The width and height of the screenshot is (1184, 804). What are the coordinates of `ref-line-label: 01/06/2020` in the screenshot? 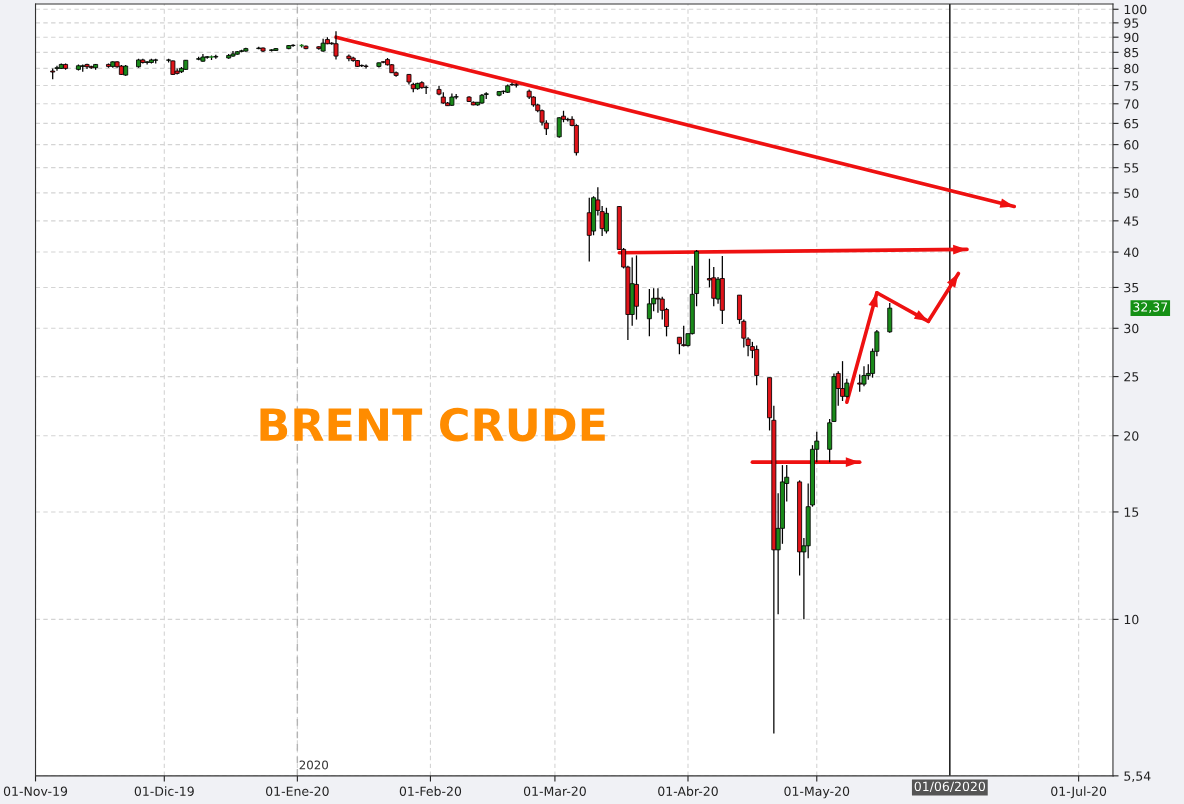 It's located at (950, 787).